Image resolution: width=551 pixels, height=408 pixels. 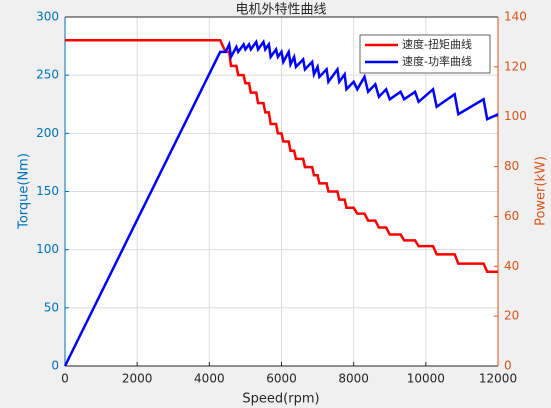 I want to click on y-tick-label: 50, so click(x=51, y=307).